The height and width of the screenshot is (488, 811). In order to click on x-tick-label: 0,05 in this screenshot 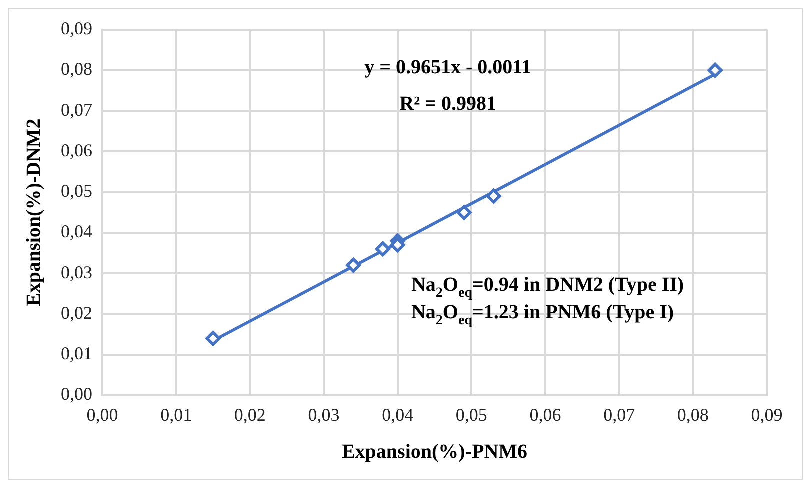, I will do `click(472, 414)`.